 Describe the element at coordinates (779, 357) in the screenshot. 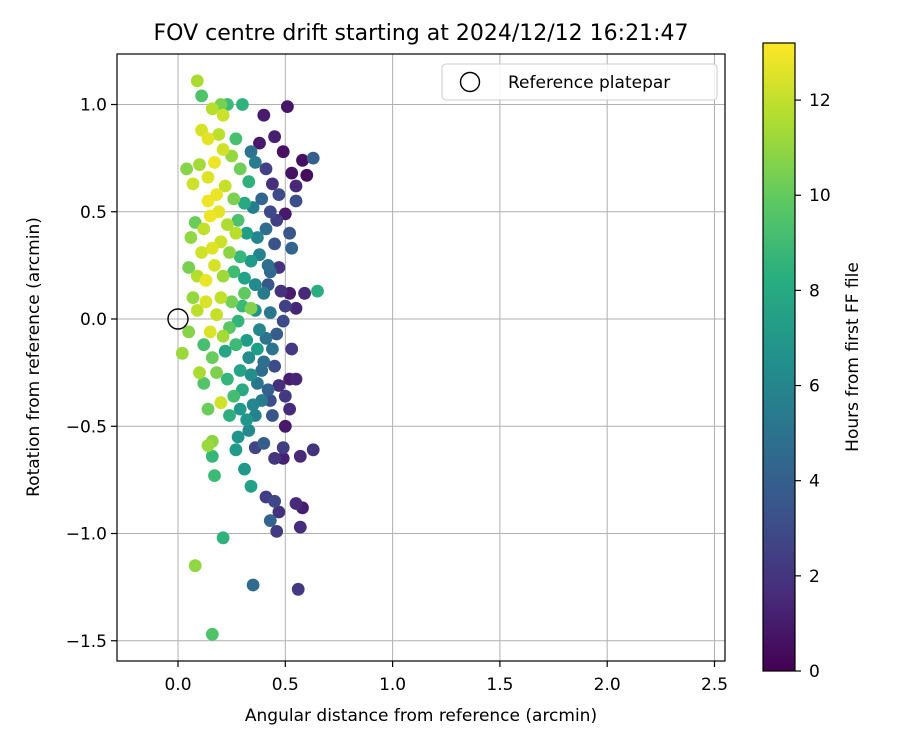

I see `colorbar` at that location.